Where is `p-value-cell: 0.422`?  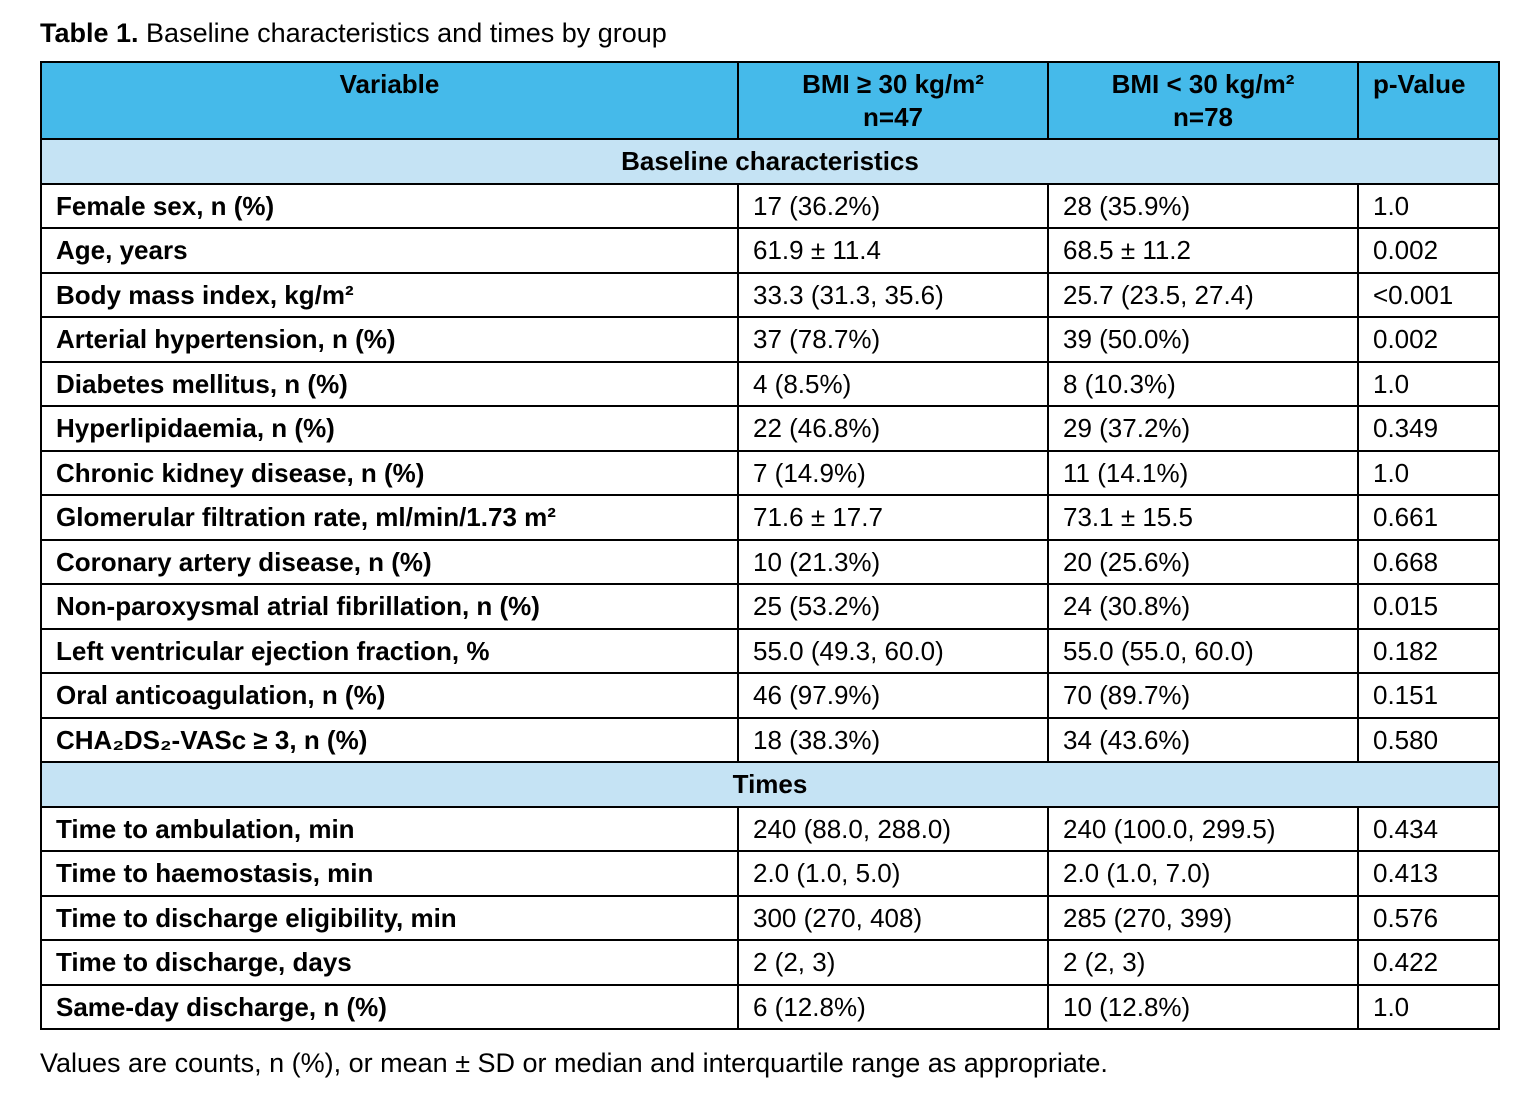
p-value-cell: 0.422 is located at coordinates (1428, 962).